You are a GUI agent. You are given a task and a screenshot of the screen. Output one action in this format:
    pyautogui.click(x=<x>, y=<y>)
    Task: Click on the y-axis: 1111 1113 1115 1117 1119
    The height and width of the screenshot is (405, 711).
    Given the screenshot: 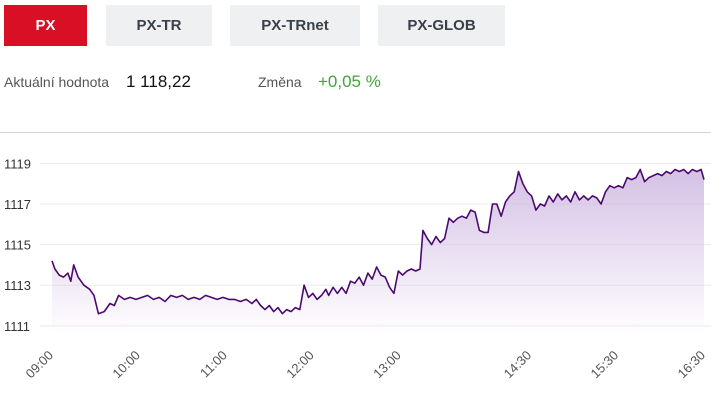 What is the action you would take?
    pyautogui.click(x=17, y=244)
    